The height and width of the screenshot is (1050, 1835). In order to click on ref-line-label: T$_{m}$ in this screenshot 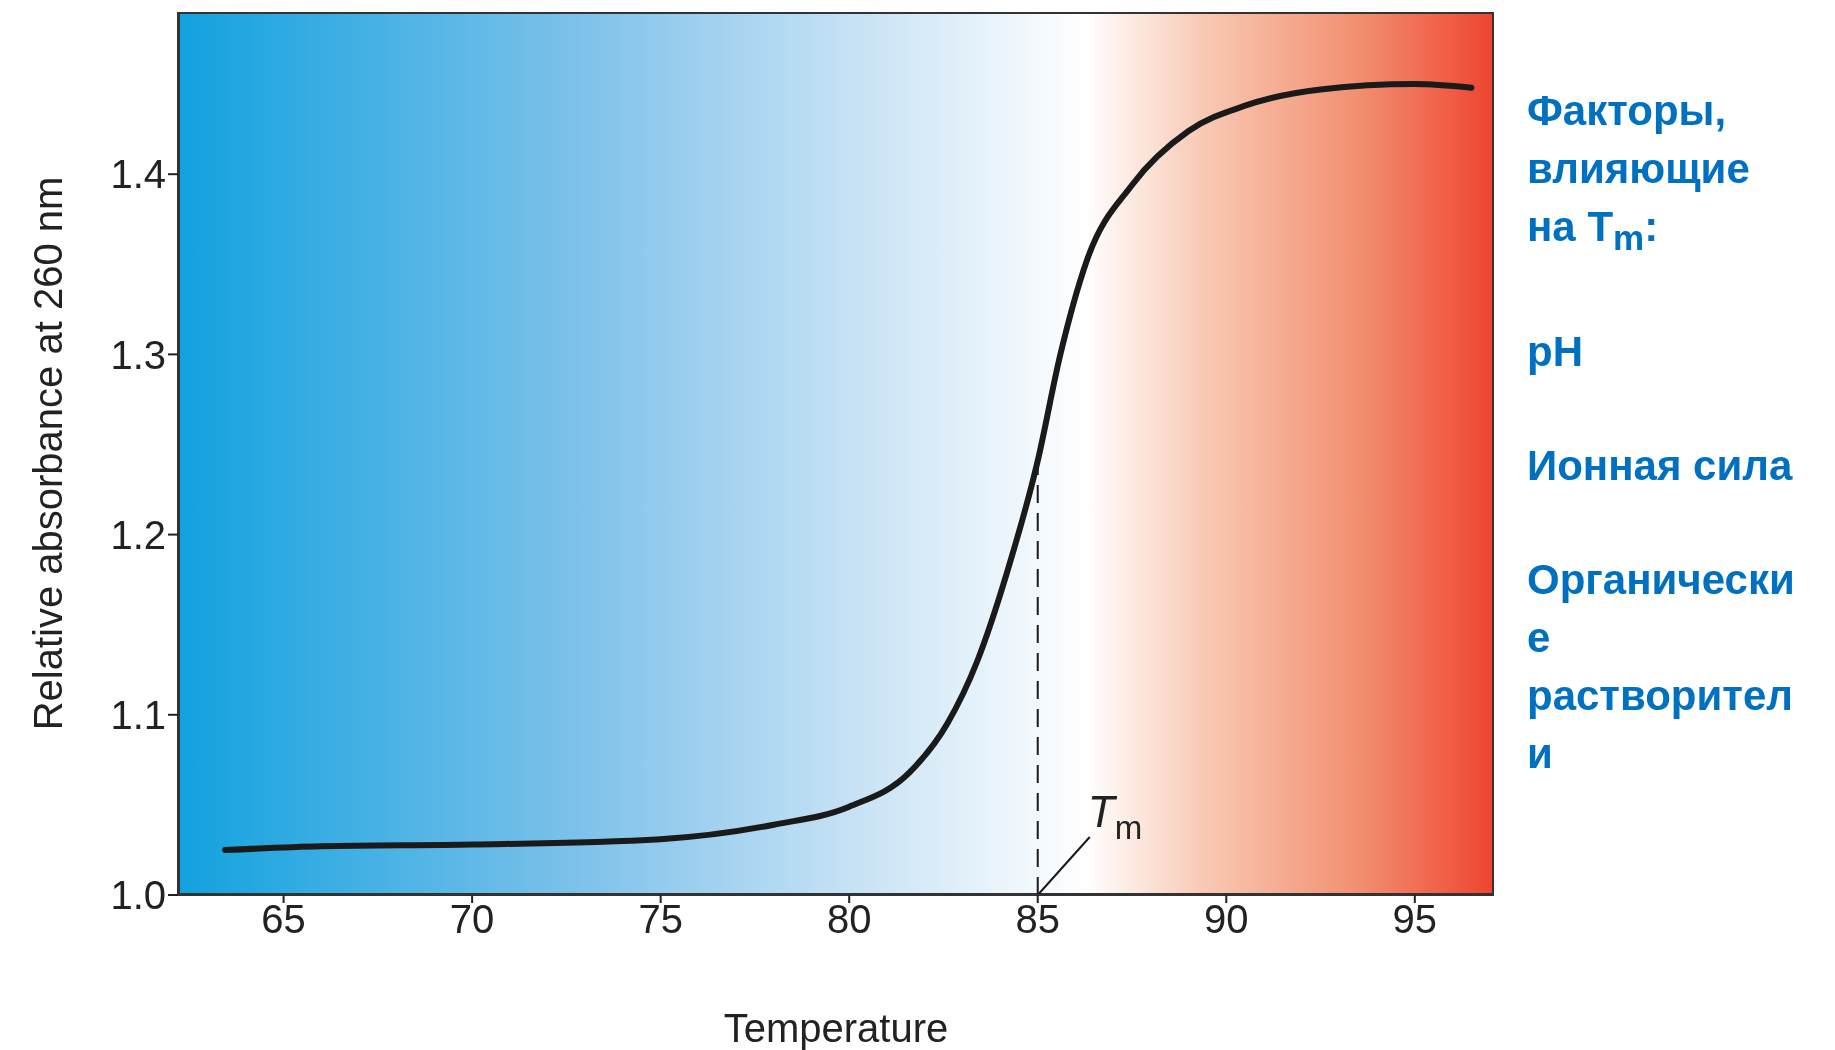, I will do `click(1115, 816)`.